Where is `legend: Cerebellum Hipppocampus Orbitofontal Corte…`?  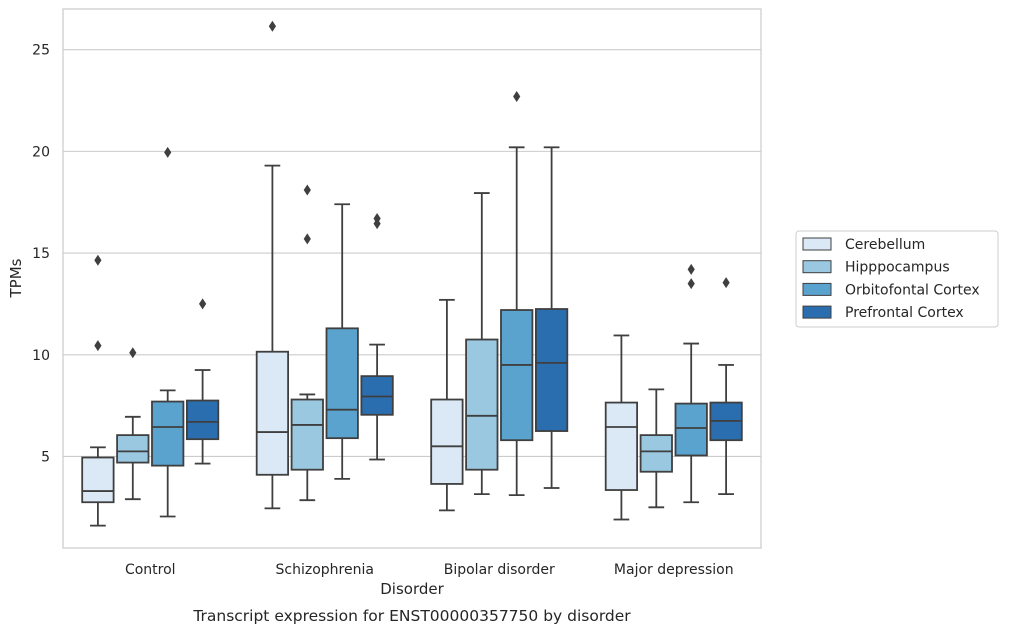
legend: Cerebellum Hipppocampus Orbitofontal Corte… is located at coordinates (897, 279).